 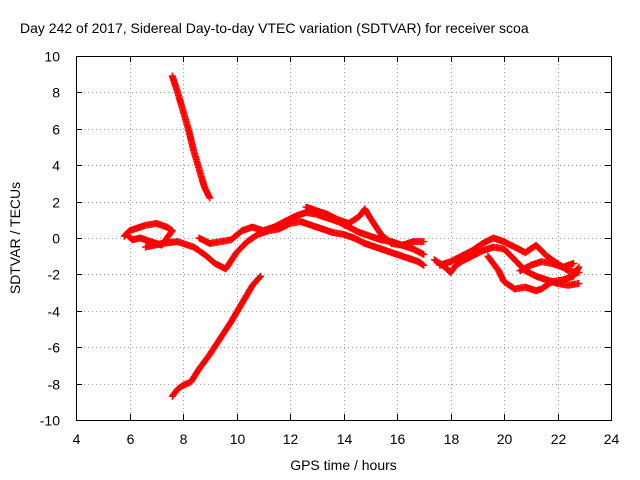 I want to click on x-tick-label: 20, so click(x=505, y=439).